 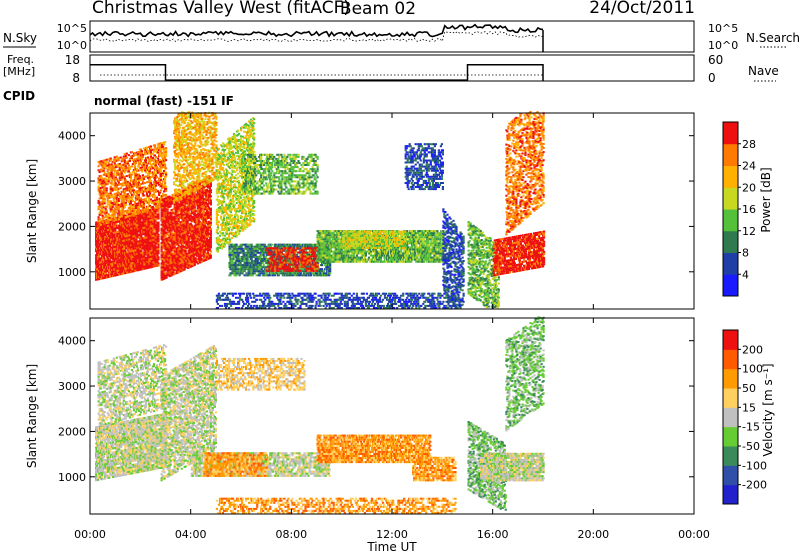 I want to click on noise-left-tick-top: 10^5, so click(x=72, y=28).